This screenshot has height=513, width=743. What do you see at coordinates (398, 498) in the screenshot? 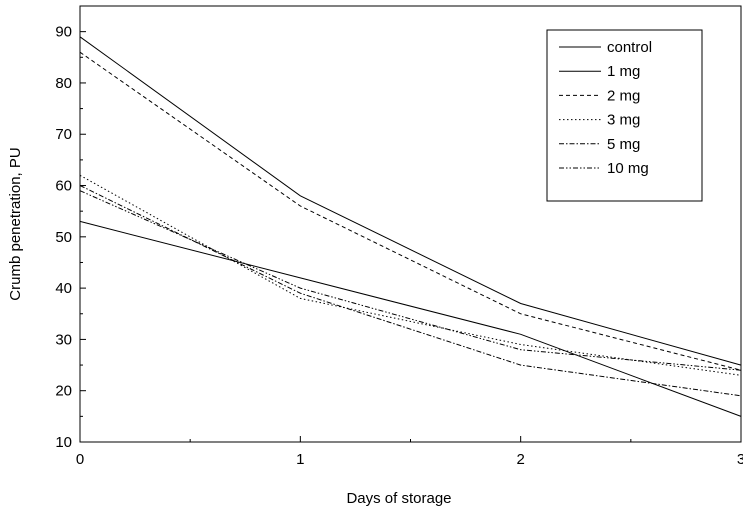
I see `x-axis-title: Days of storage` at bounding box center [398, 498].